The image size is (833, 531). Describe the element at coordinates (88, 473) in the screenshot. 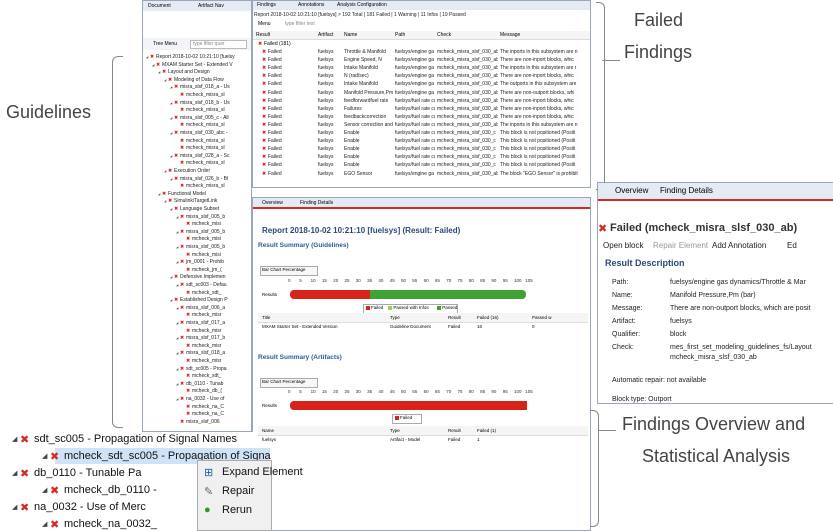

I see `tree-item: db_0110 - Tunable Pa` at that location.